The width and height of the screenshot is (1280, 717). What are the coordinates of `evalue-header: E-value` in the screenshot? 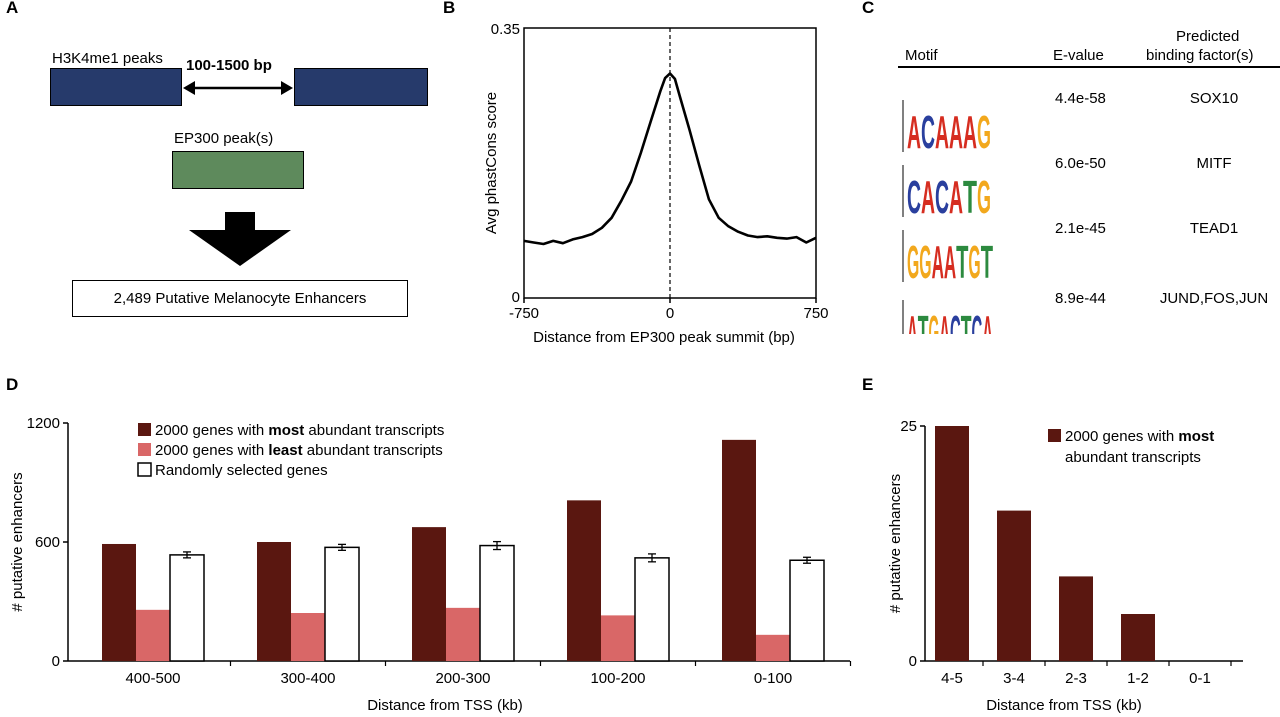 It's located at (1078, 55).